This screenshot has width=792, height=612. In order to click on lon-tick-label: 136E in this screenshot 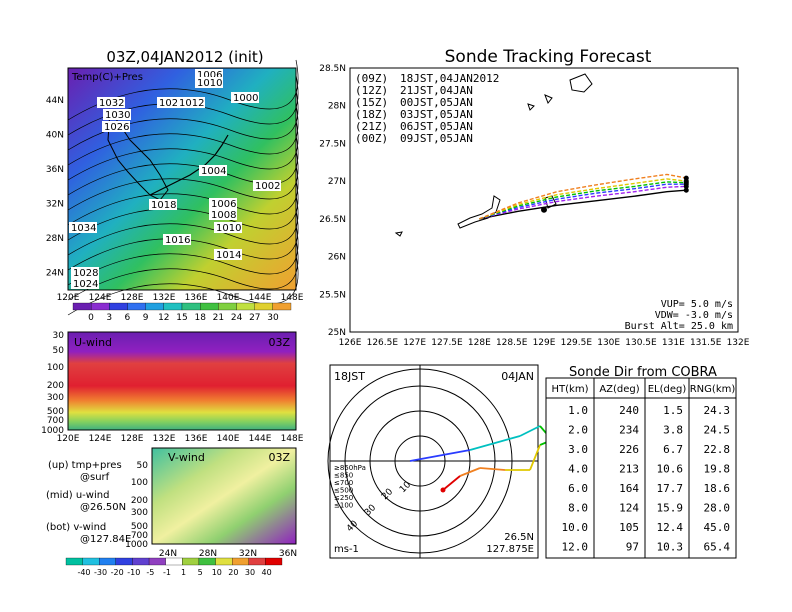, I will do `click(196, 298)`.